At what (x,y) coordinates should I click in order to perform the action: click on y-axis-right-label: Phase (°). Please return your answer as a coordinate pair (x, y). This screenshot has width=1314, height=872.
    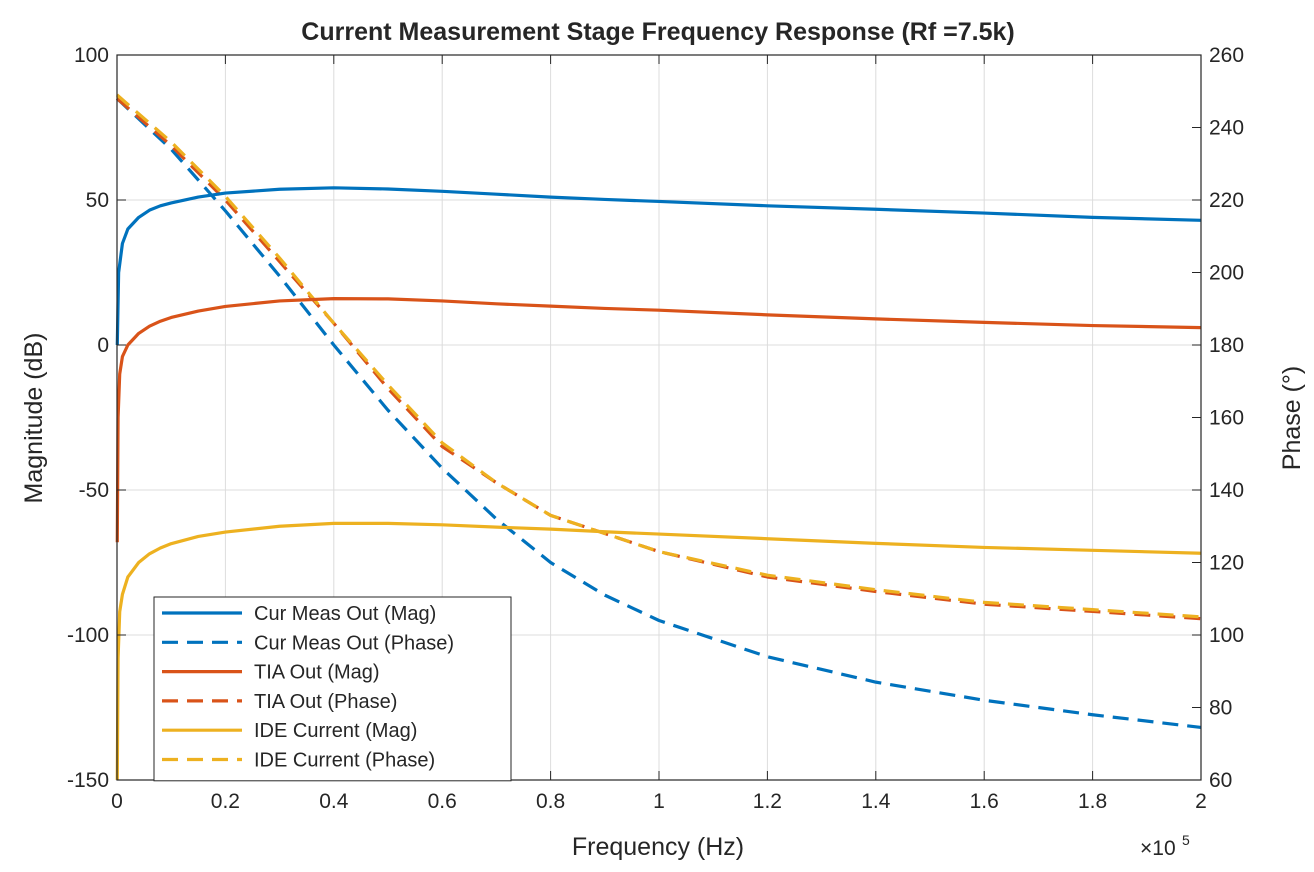
    Looking at the image, I should click on (1292, 418).